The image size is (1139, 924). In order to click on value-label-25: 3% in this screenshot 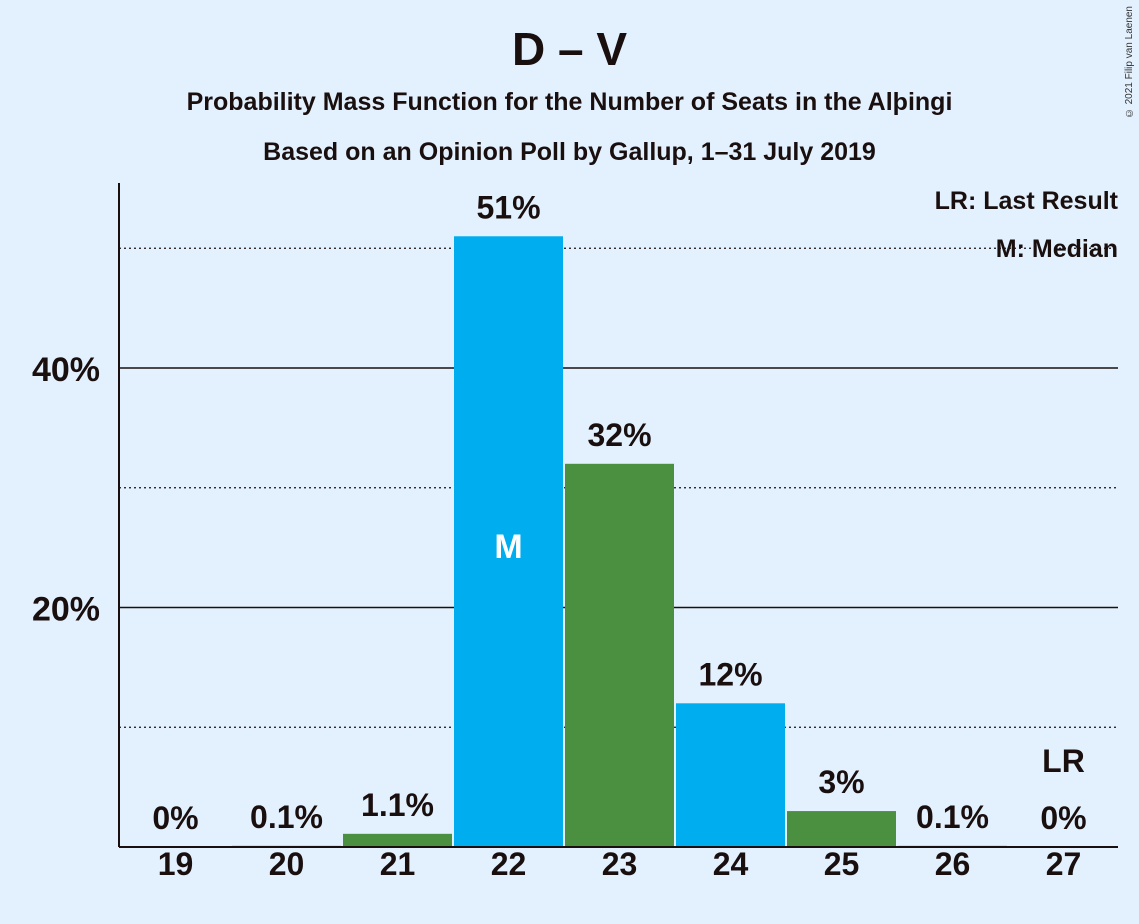, I will do `click(841, 782)`.